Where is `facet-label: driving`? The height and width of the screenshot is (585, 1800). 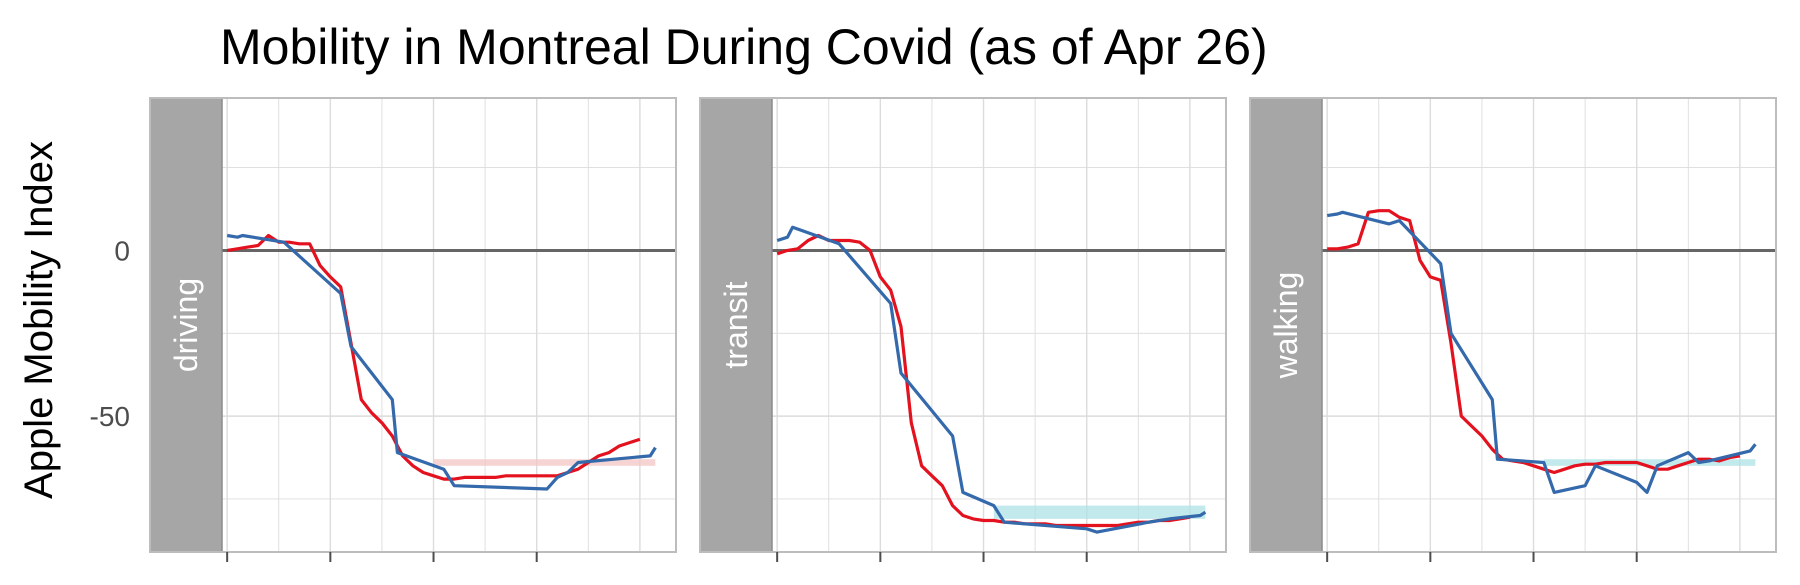
facet-label: driving is located at coordinates (186, 325).